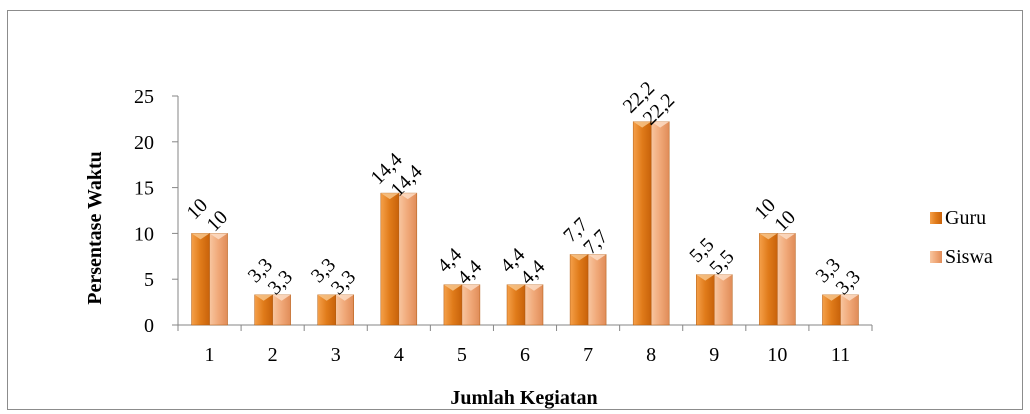  Describe the element at coordinates (144, 189) in the screenshot. I see `y-tick-label: 15` at that location.